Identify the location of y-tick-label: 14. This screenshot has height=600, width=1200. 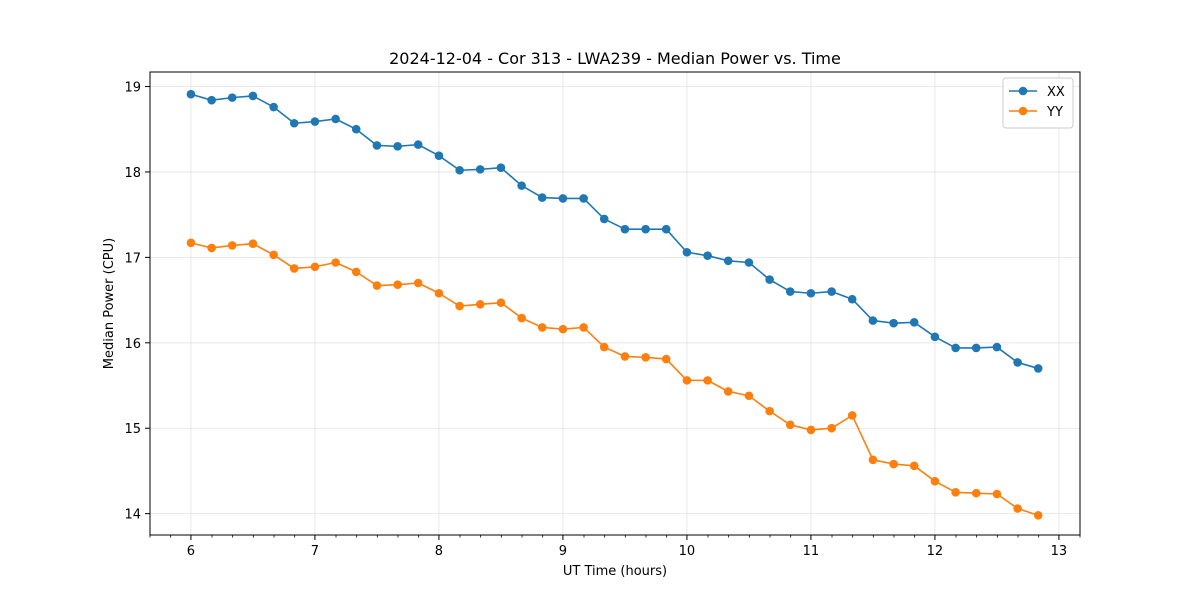
(132, 515).